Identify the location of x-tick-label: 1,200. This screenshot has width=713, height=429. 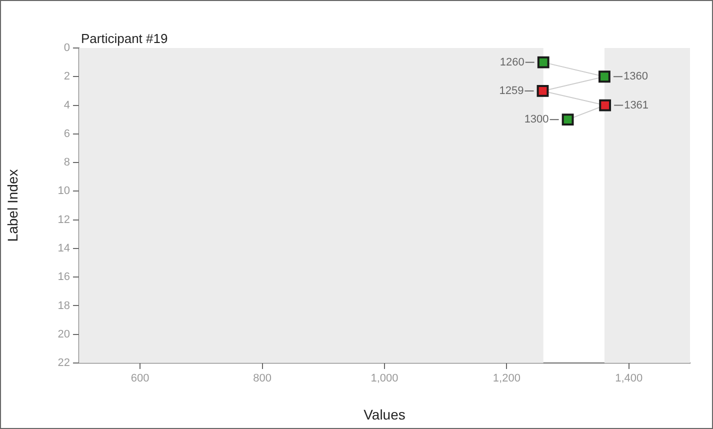
(506, 378).